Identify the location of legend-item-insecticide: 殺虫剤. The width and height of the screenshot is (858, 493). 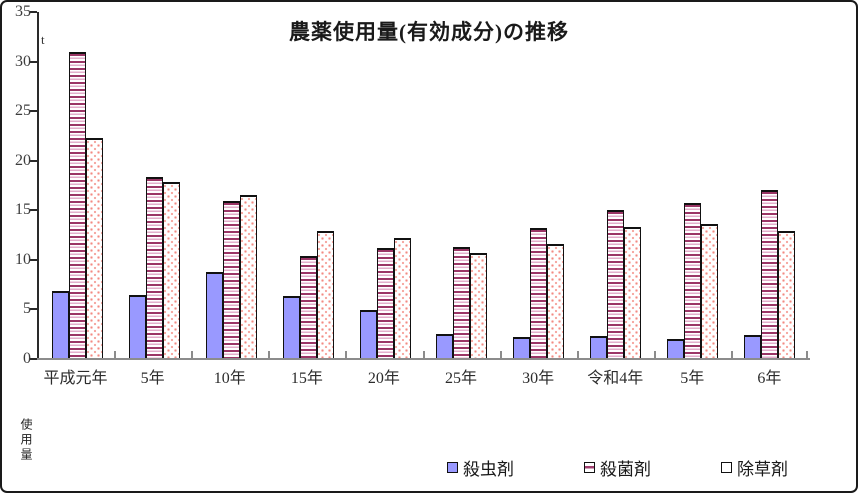
(480, 467).